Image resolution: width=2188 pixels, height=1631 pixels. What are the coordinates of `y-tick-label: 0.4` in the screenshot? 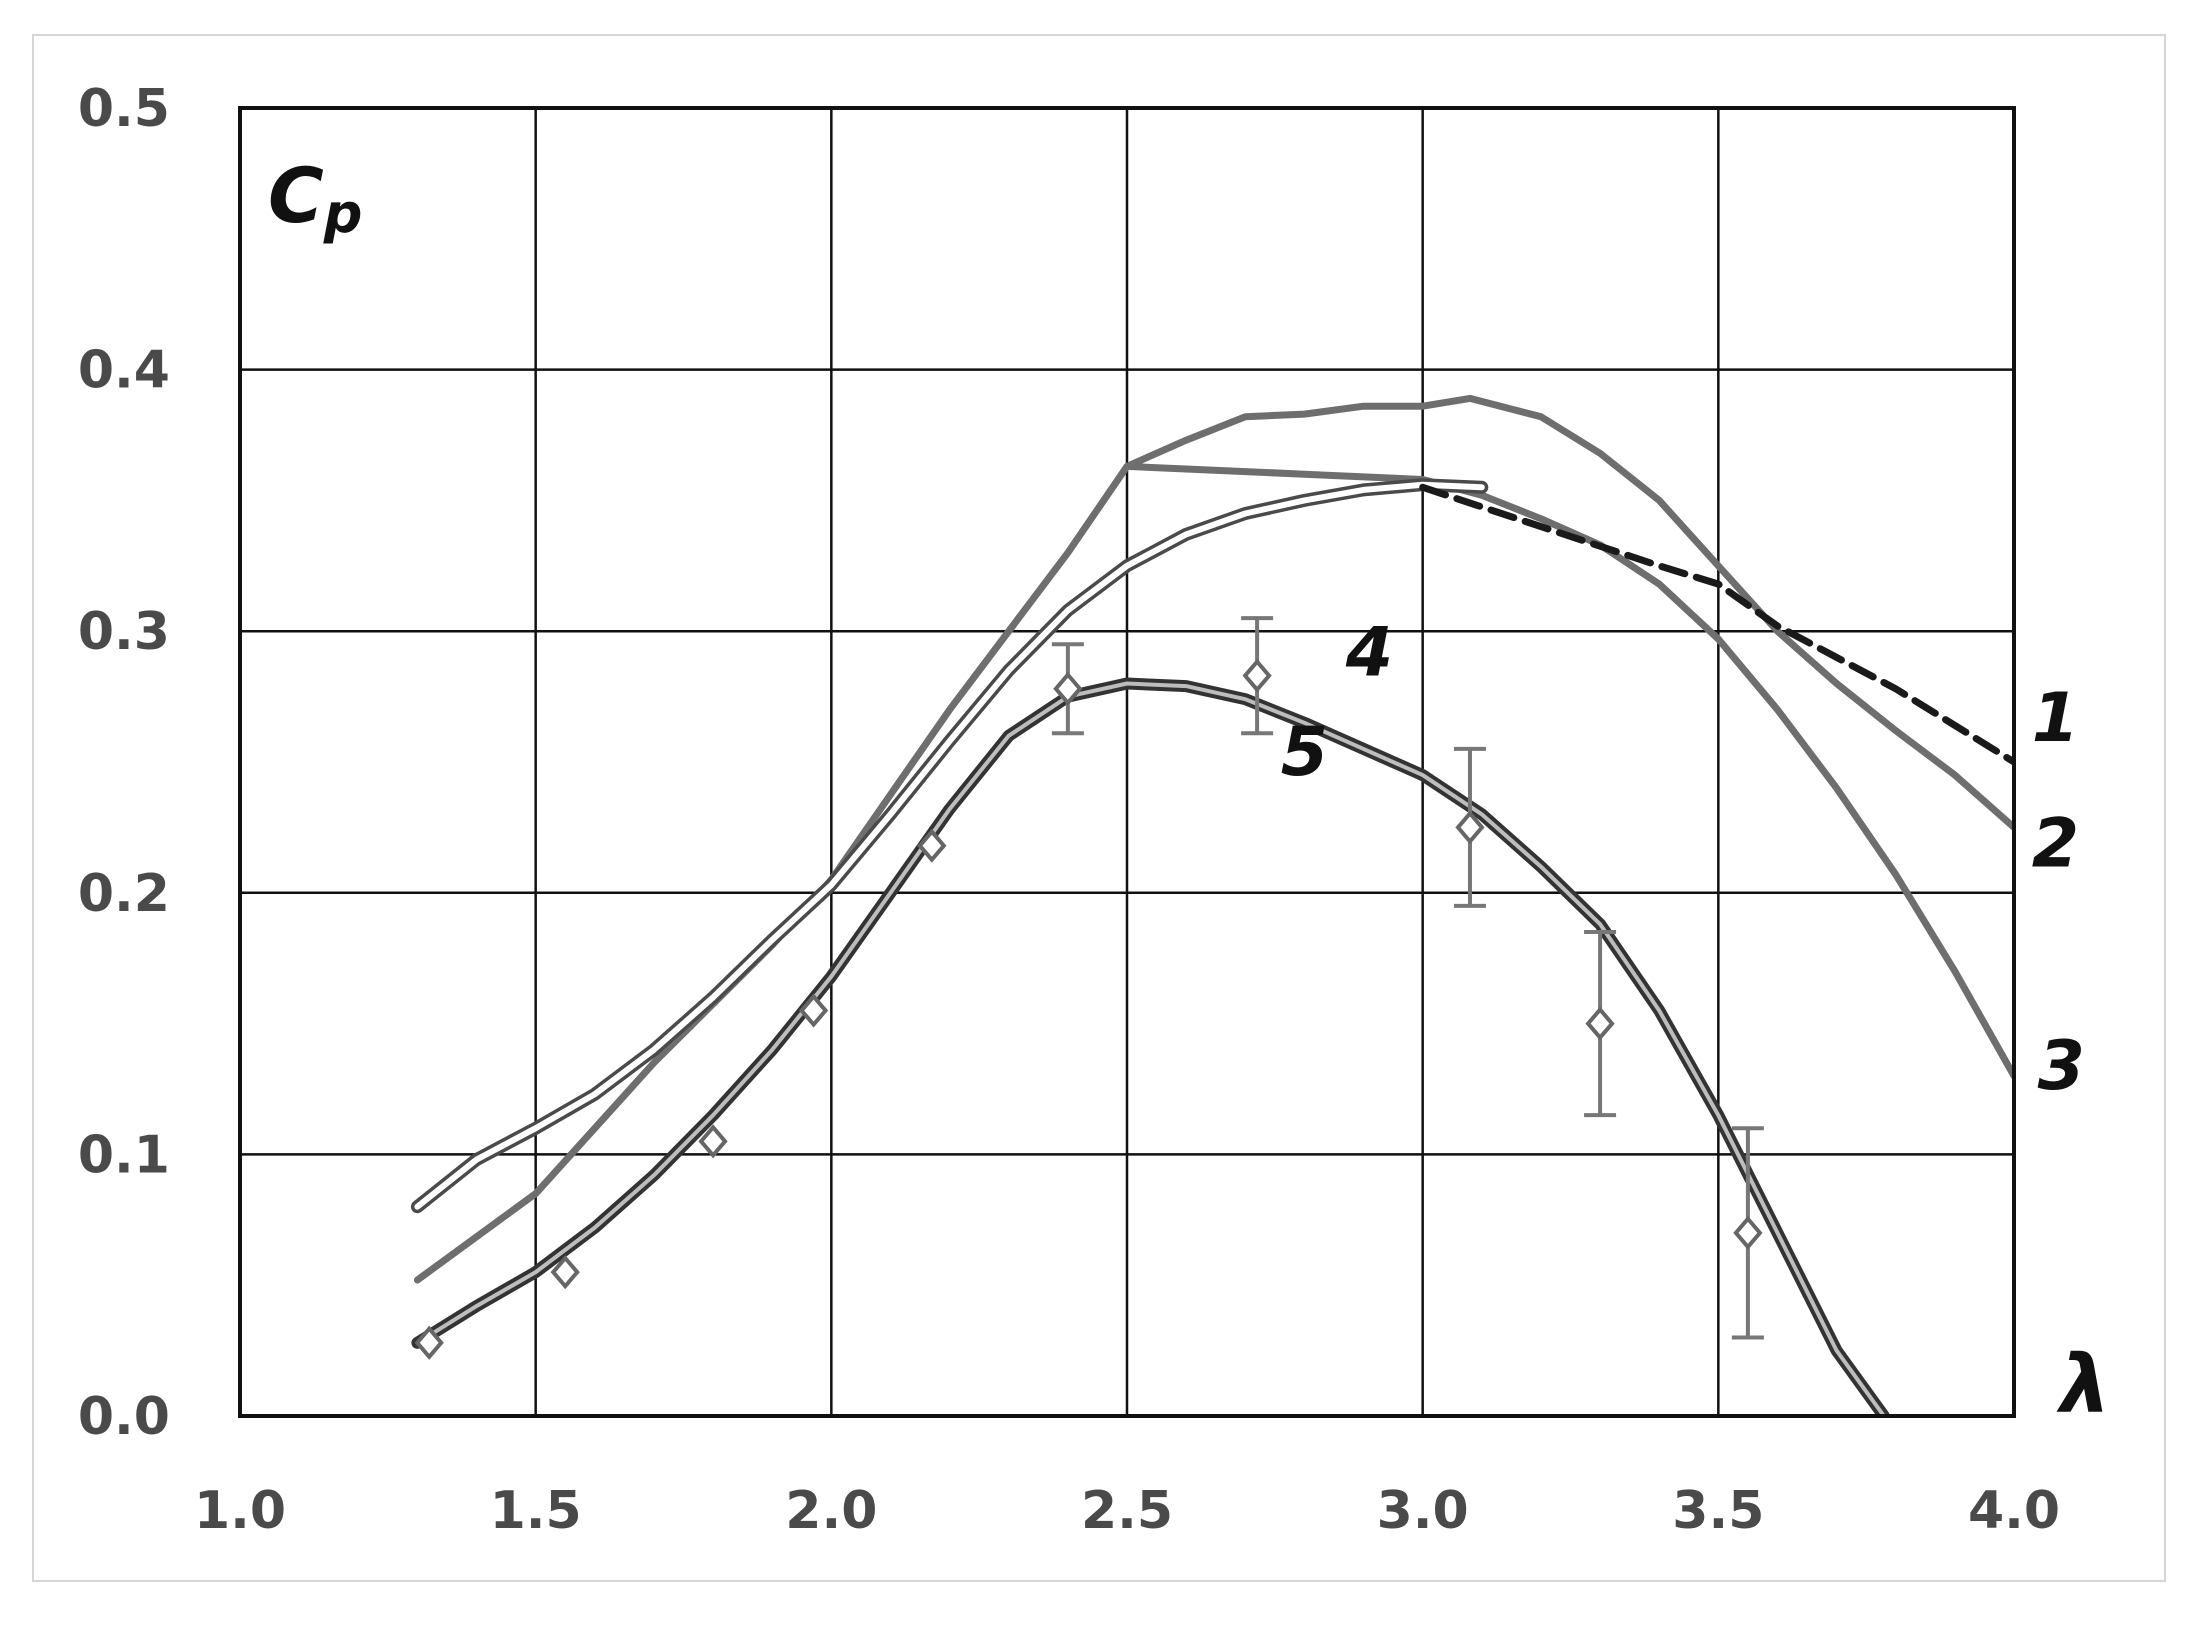 It's located at (124, 371).